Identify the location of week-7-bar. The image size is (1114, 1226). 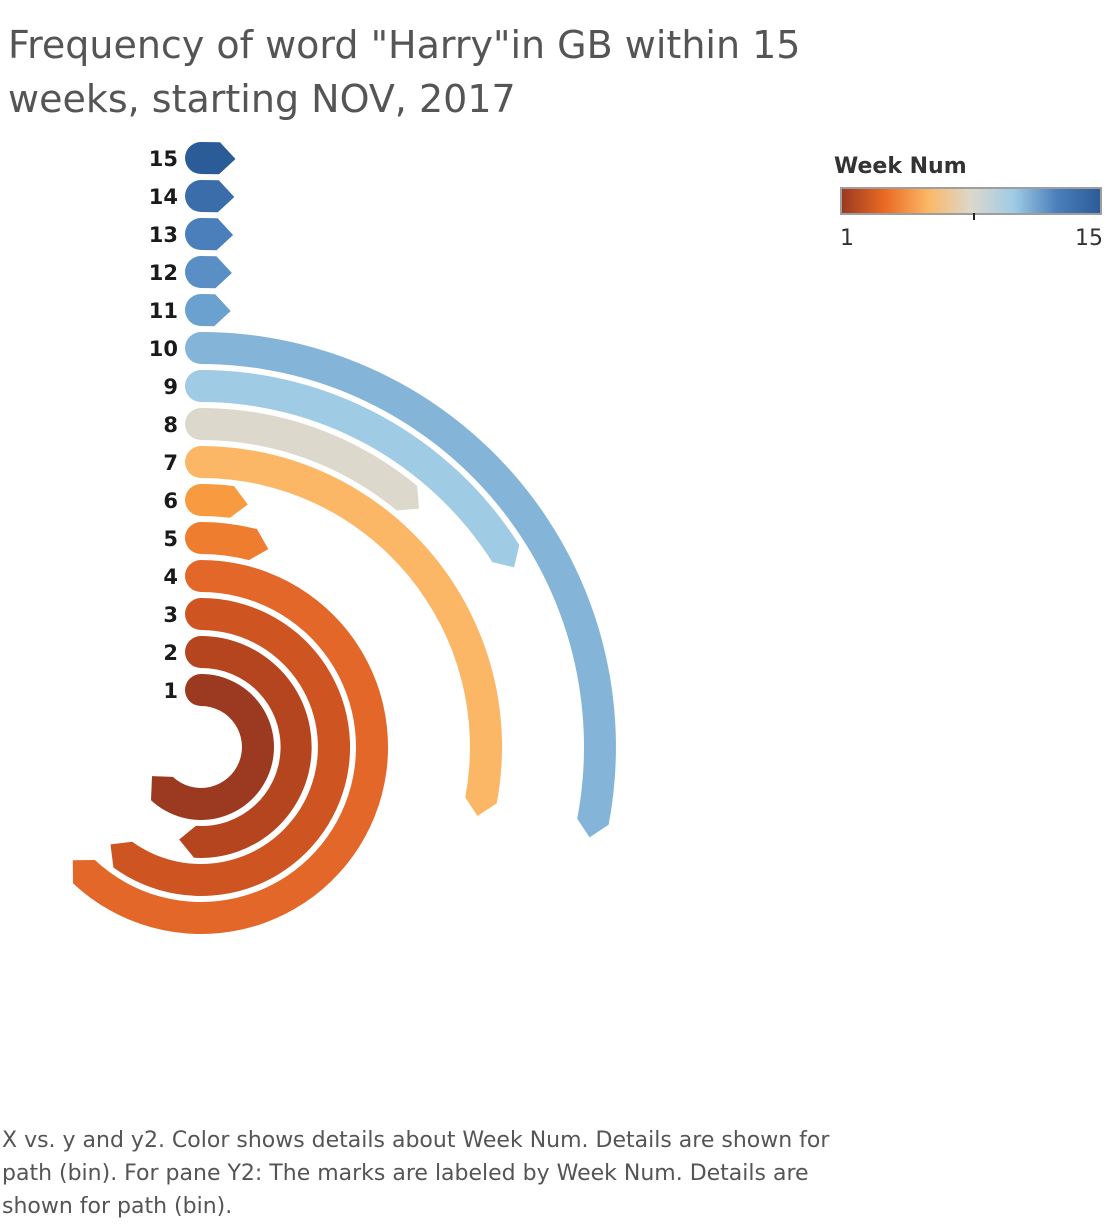
(344, 631).